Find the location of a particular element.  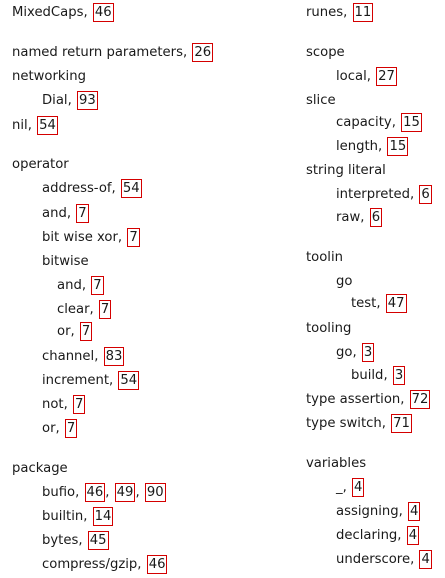

index-entry: type assertion, 72 is located at coordinates (368, 400).